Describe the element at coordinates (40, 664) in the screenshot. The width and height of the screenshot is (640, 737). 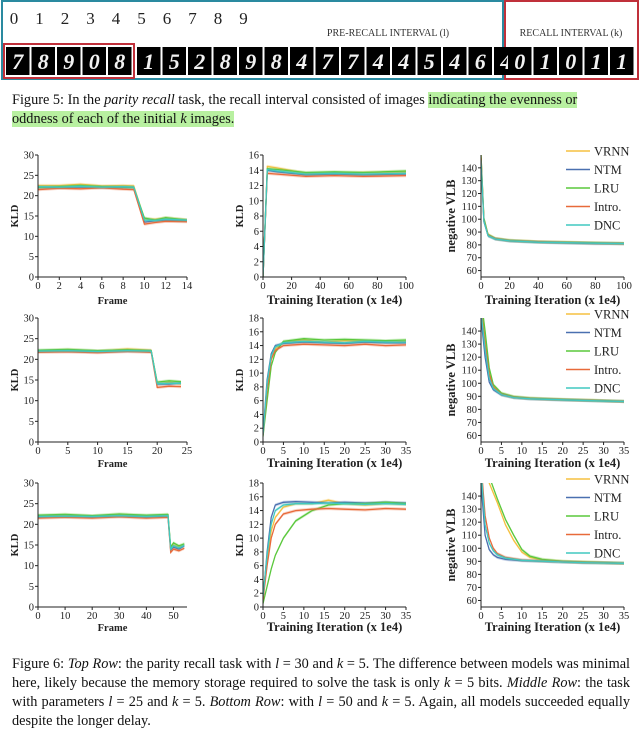
I see `fig6-text: Figure 6:` at that location.